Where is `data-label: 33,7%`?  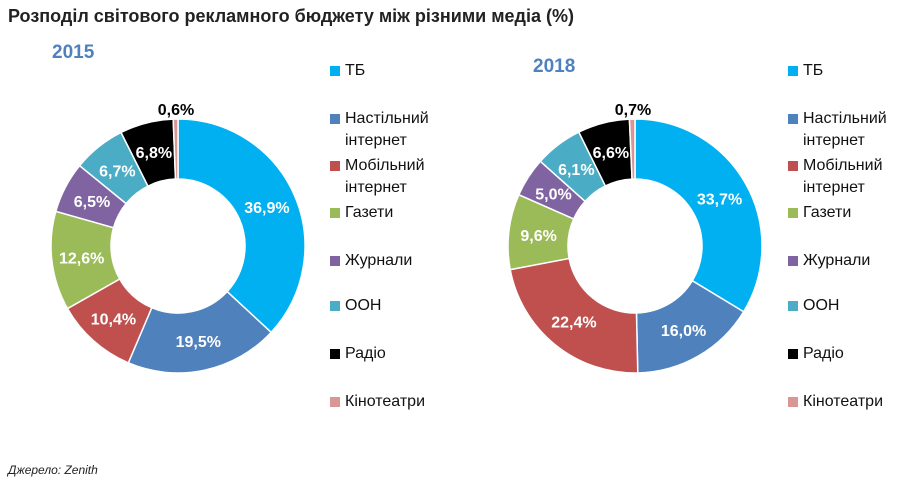 data-label: 33,7% is located at coordinates (719, 199).